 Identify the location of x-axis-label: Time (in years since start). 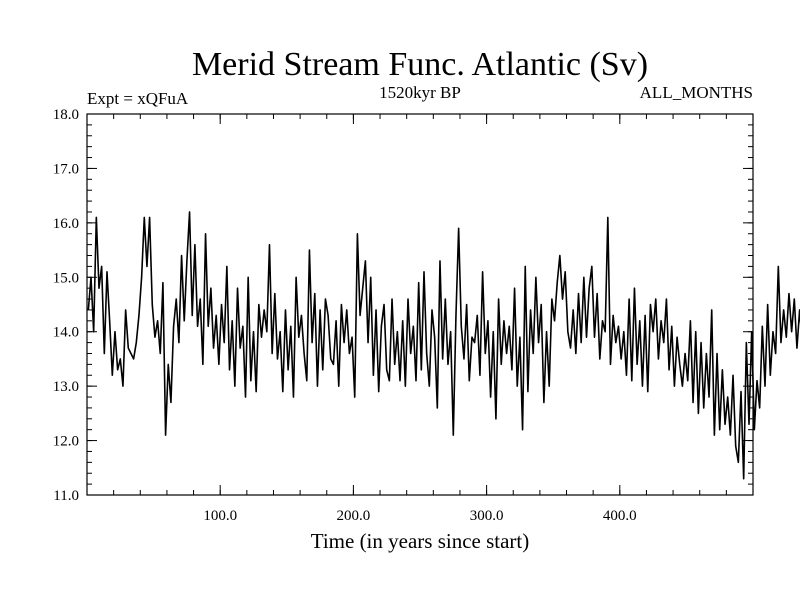
(420, 541).